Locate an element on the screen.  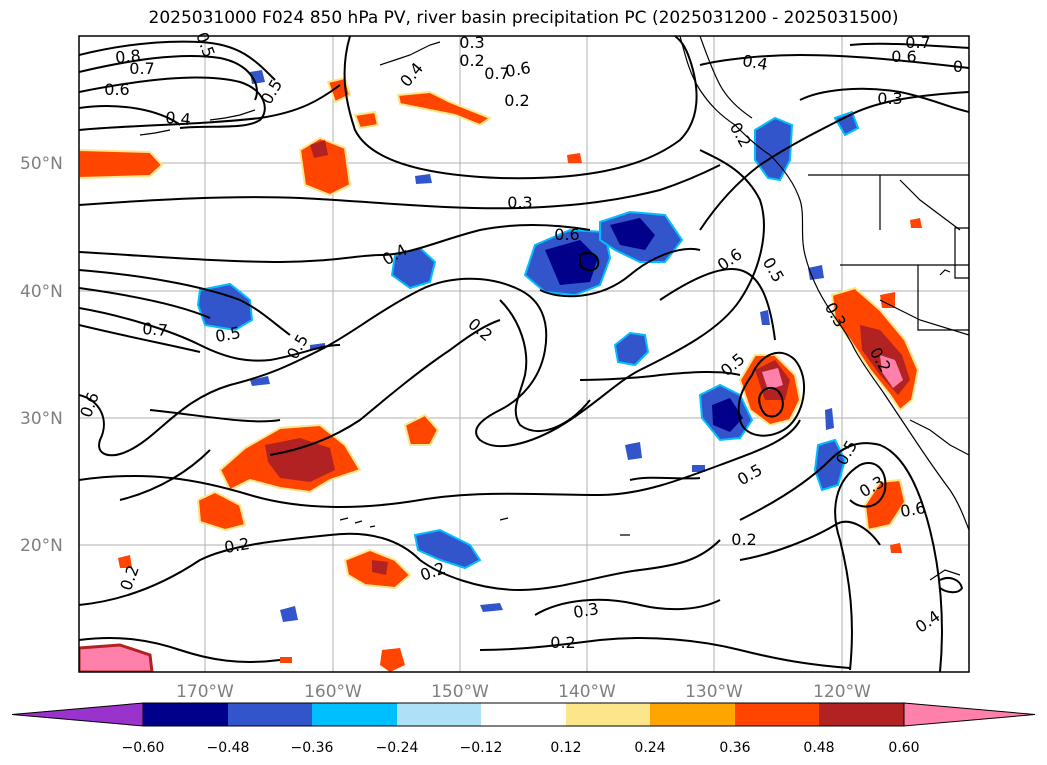
lon-label: 160°W is located at coordinates (333, 692).